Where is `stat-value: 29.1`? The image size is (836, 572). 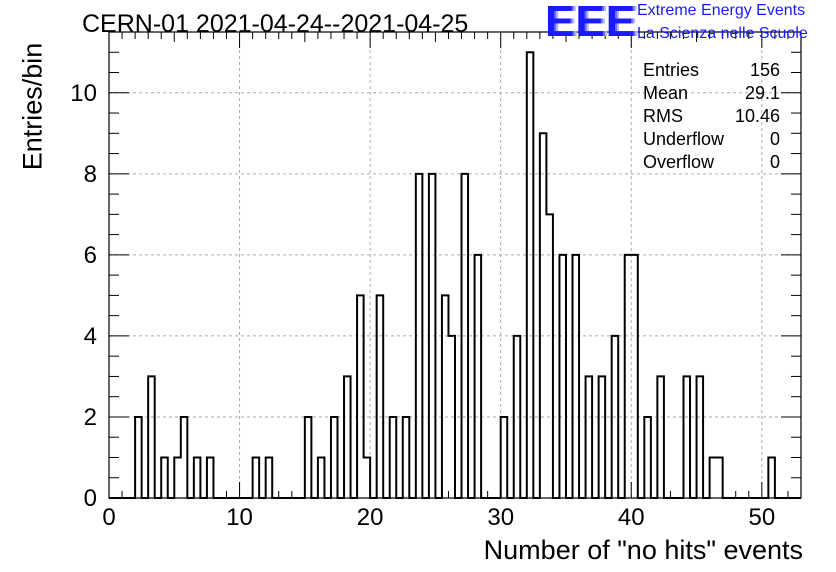
stat-value: 29.1 is located at coordinates (762, 93).